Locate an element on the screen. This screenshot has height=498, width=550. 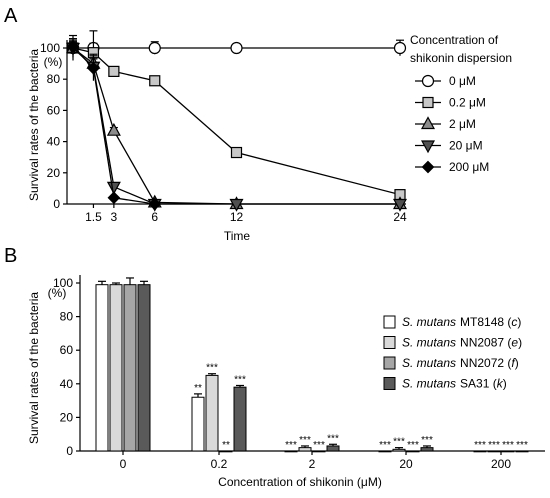
panel-a-legend-title-2: shikonin dispersion is located at coordinates (461, 58).